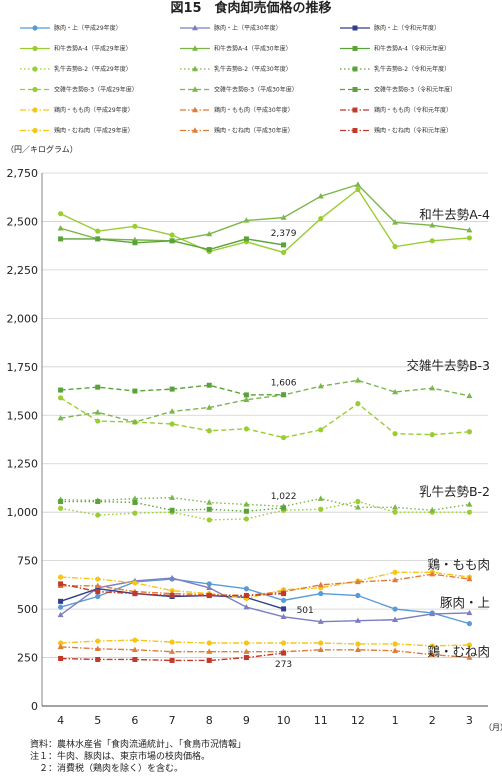 The height and width of the screenshot is (780, 502). Describe the element at coordinates (77, 110) in the screenshot. I see `legend-item: 鶏肉・もも肉（平成29年度）` at that location.